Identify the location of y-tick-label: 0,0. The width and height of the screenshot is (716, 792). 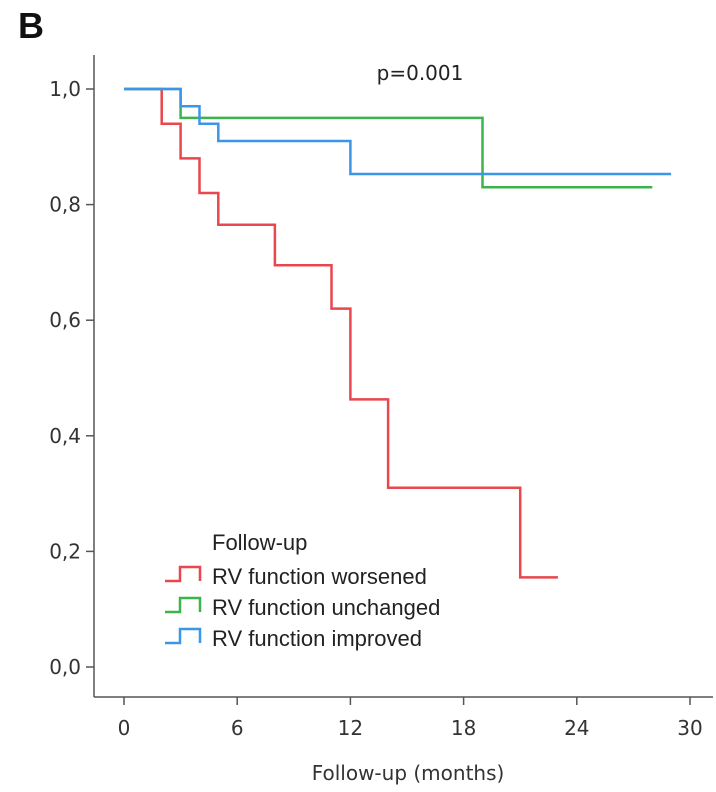
(65, 667).